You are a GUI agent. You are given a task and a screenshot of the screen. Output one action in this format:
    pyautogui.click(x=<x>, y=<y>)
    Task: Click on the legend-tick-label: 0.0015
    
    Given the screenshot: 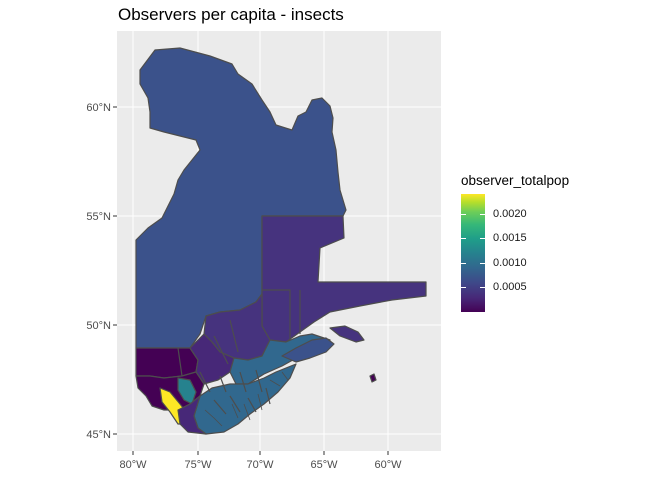 What is the action you would take?
    pyautogui.click(x=510, y=238)
    